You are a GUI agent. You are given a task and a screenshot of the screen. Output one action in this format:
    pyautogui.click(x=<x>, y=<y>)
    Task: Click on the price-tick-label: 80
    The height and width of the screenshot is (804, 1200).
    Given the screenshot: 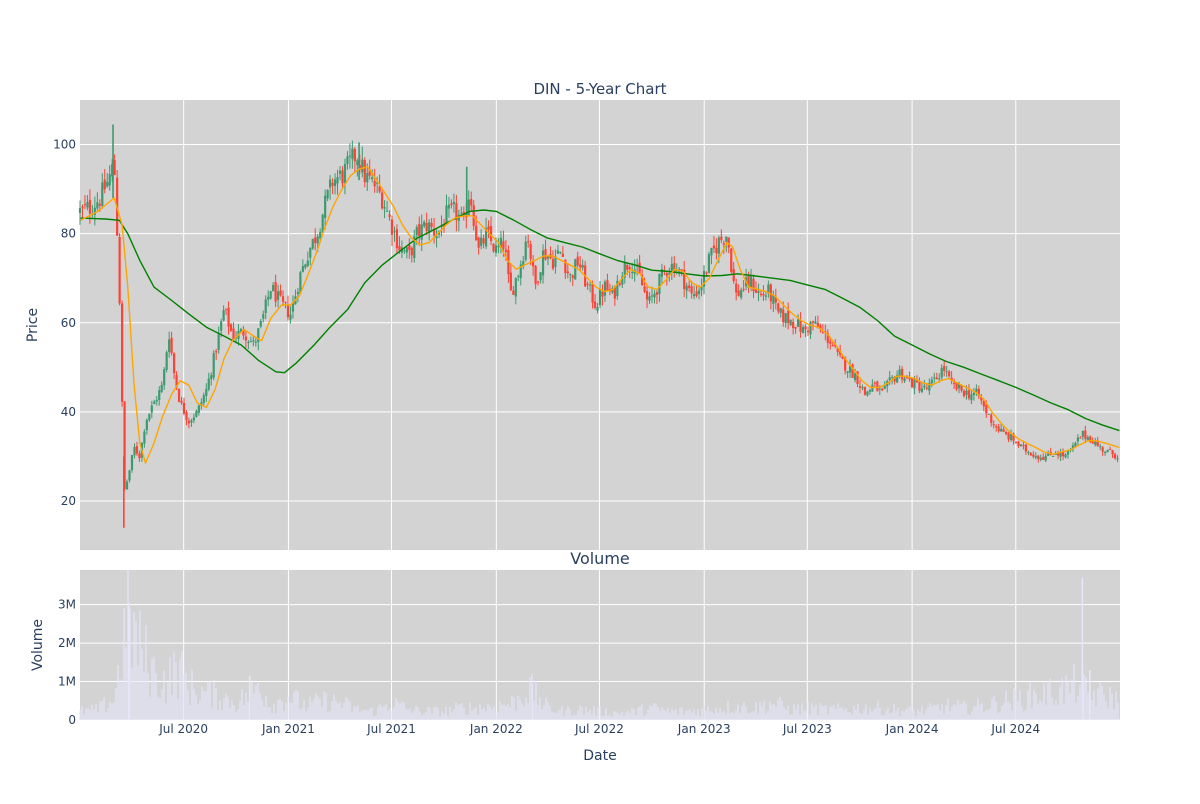 What is the action you would take?
    pyautogui.click(x=68, y=234)
    